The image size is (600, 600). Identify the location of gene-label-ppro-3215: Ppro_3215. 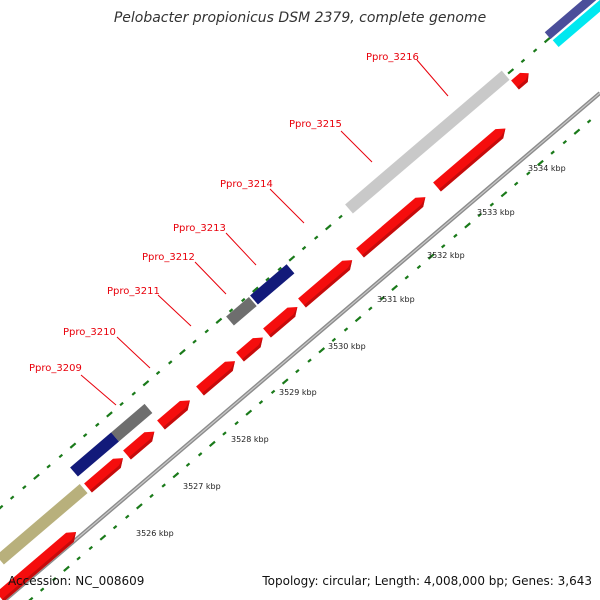
(315, 124).